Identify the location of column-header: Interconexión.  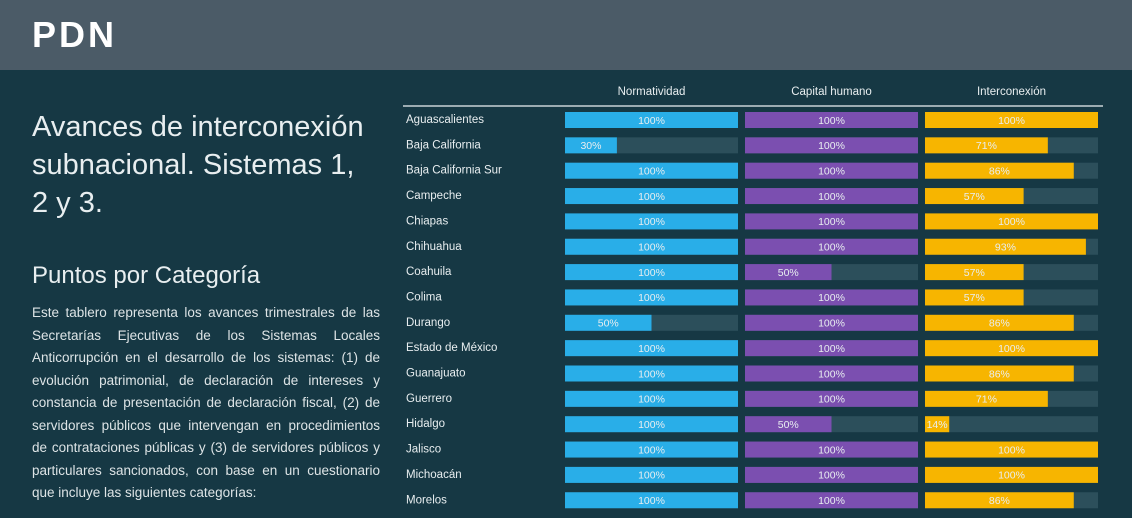
(1011, 92).